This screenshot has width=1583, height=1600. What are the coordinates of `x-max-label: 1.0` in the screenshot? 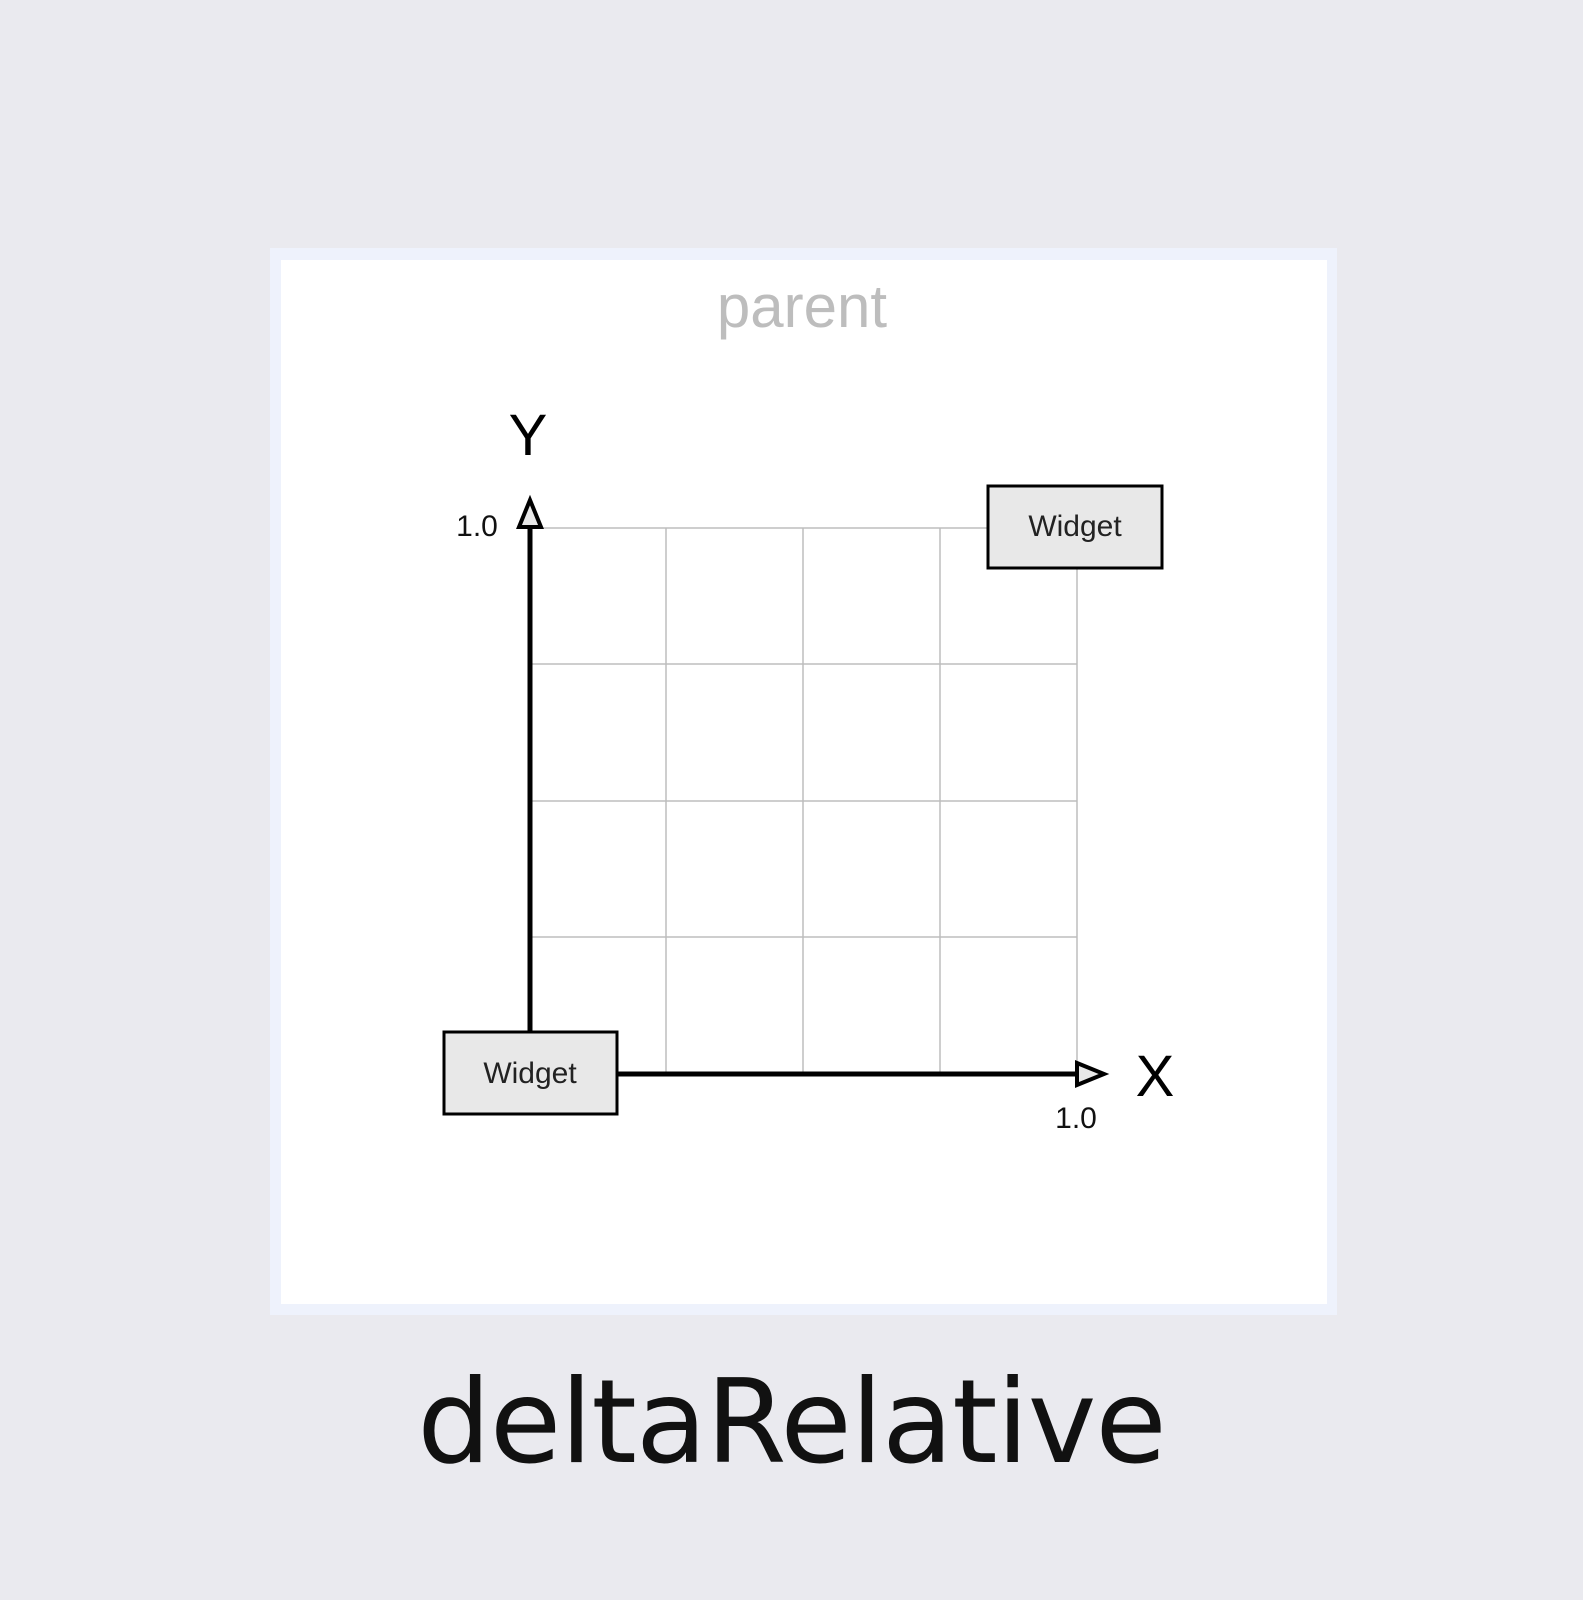 It's located at (1076, 1118).